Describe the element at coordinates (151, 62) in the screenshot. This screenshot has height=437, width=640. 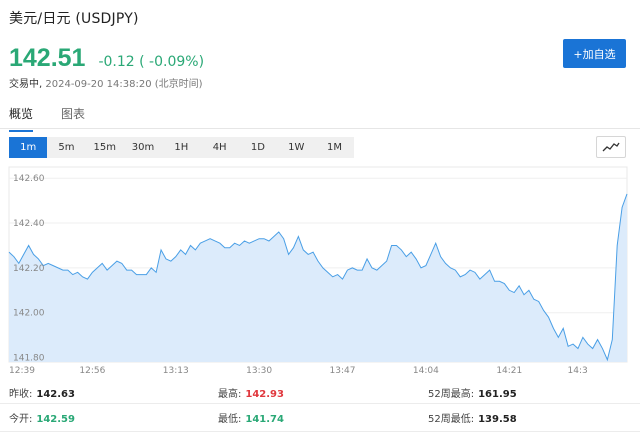
I see `price-change: -0.12 ( -0.09%)` at that location.